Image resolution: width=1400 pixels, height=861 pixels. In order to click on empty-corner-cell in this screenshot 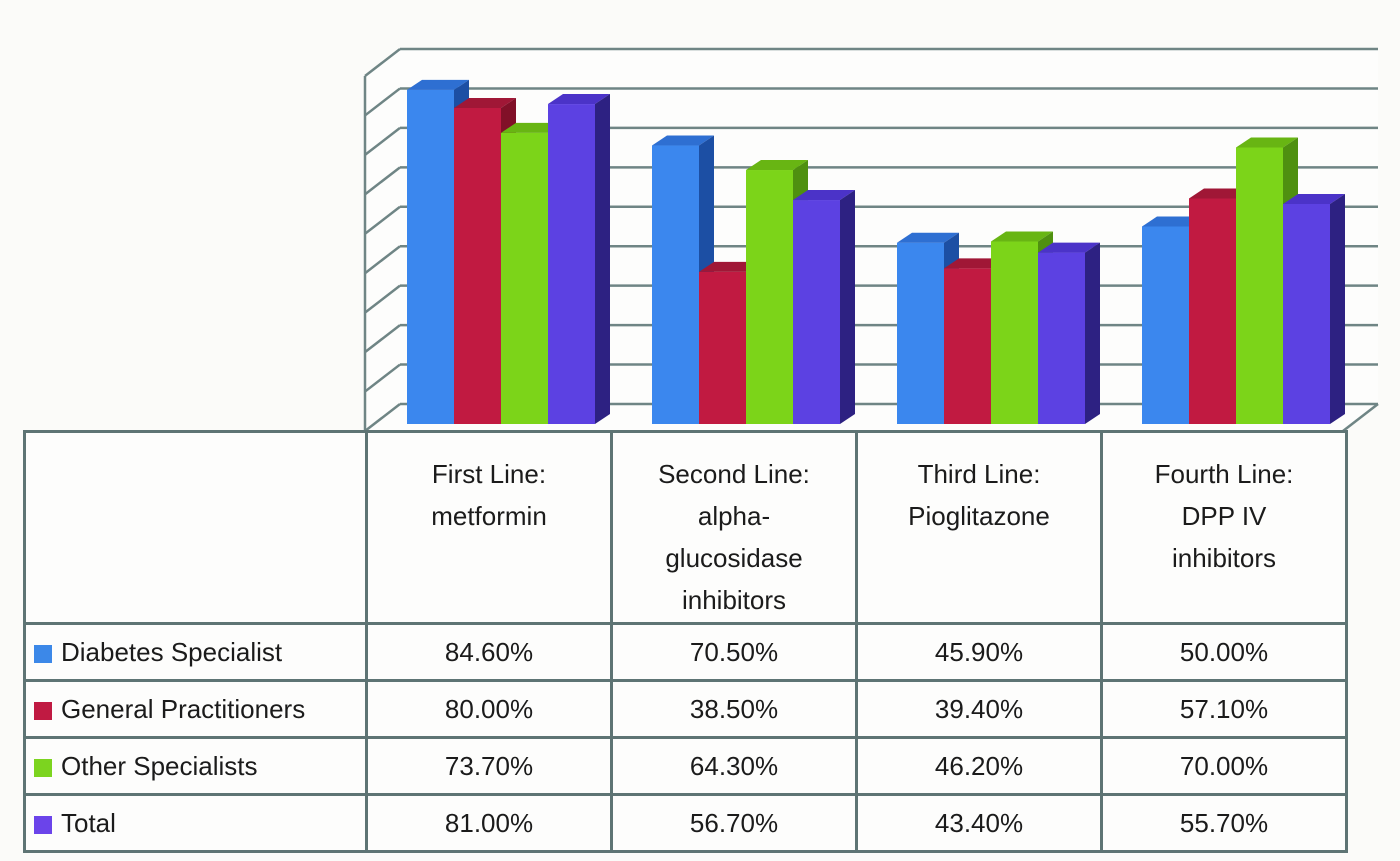, I will do `click(195, 527)`.